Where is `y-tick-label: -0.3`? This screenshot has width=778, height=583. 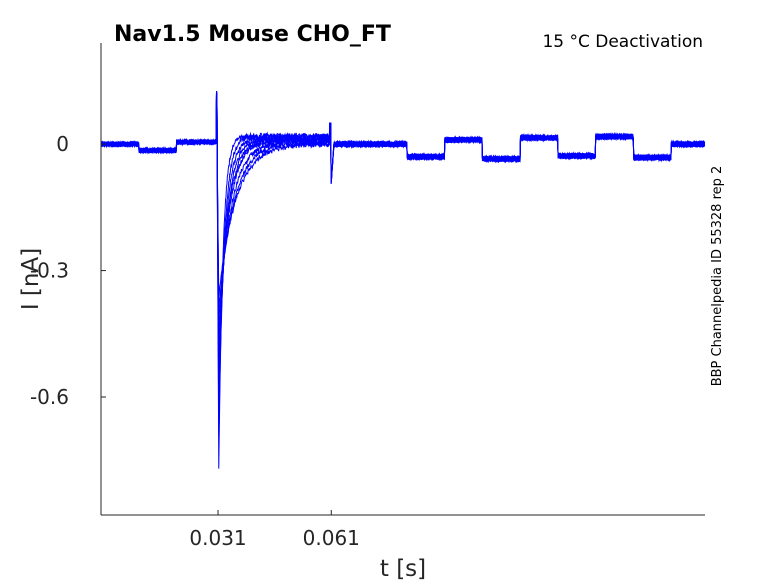 y-tick-label: -0.3 is located at coordinates (49, 271).